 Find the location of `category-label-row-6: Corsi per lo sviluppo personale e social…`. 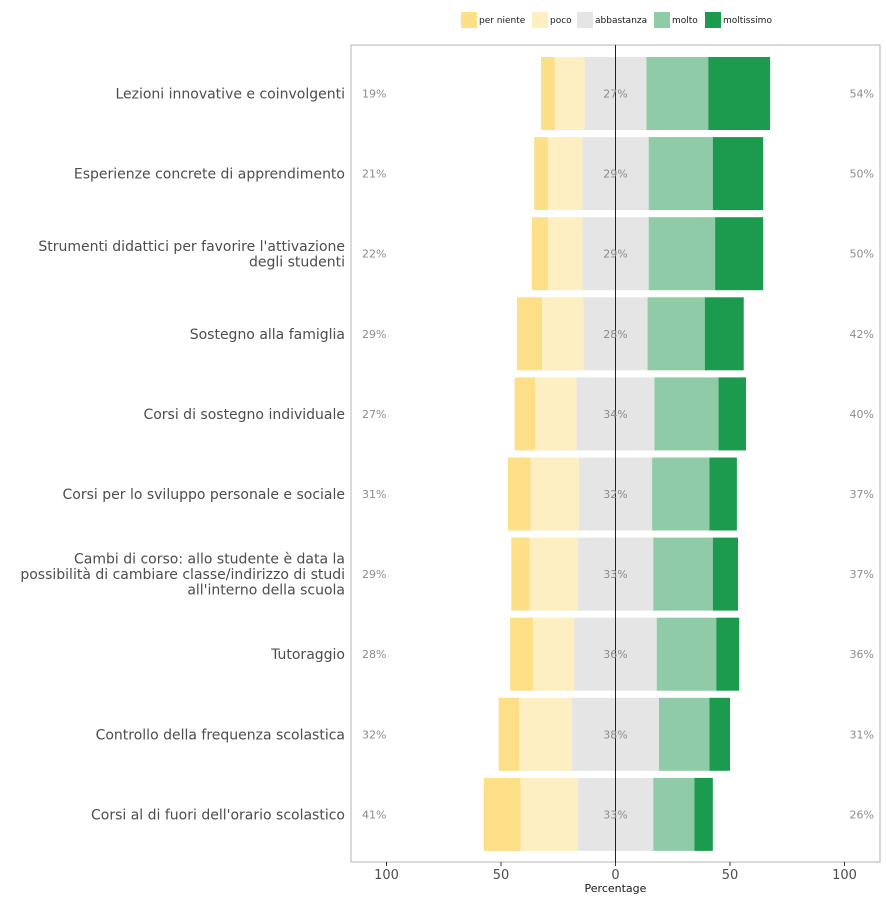

category-label-row-6: Corsi per lo sviluppo personale e social… is located at coordinates (204, 495).